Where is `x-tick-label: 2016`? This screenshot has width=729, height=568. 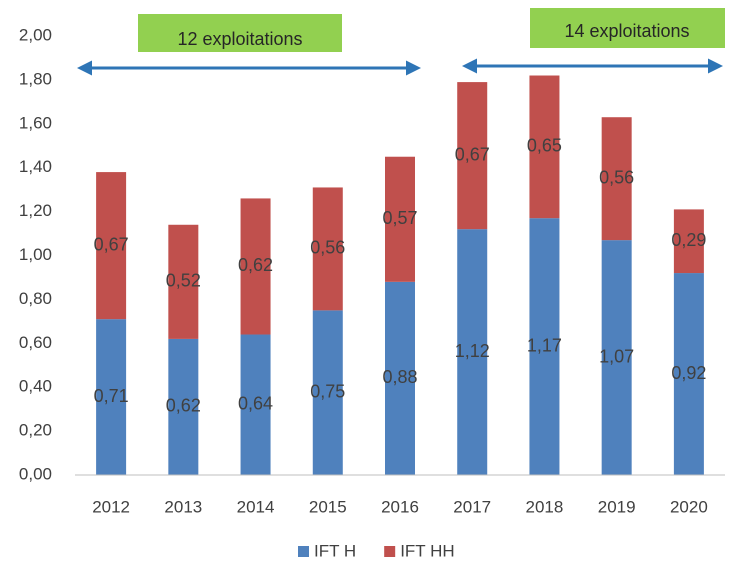
x-tick-label: 2016 is located at coordinates (400, 506).